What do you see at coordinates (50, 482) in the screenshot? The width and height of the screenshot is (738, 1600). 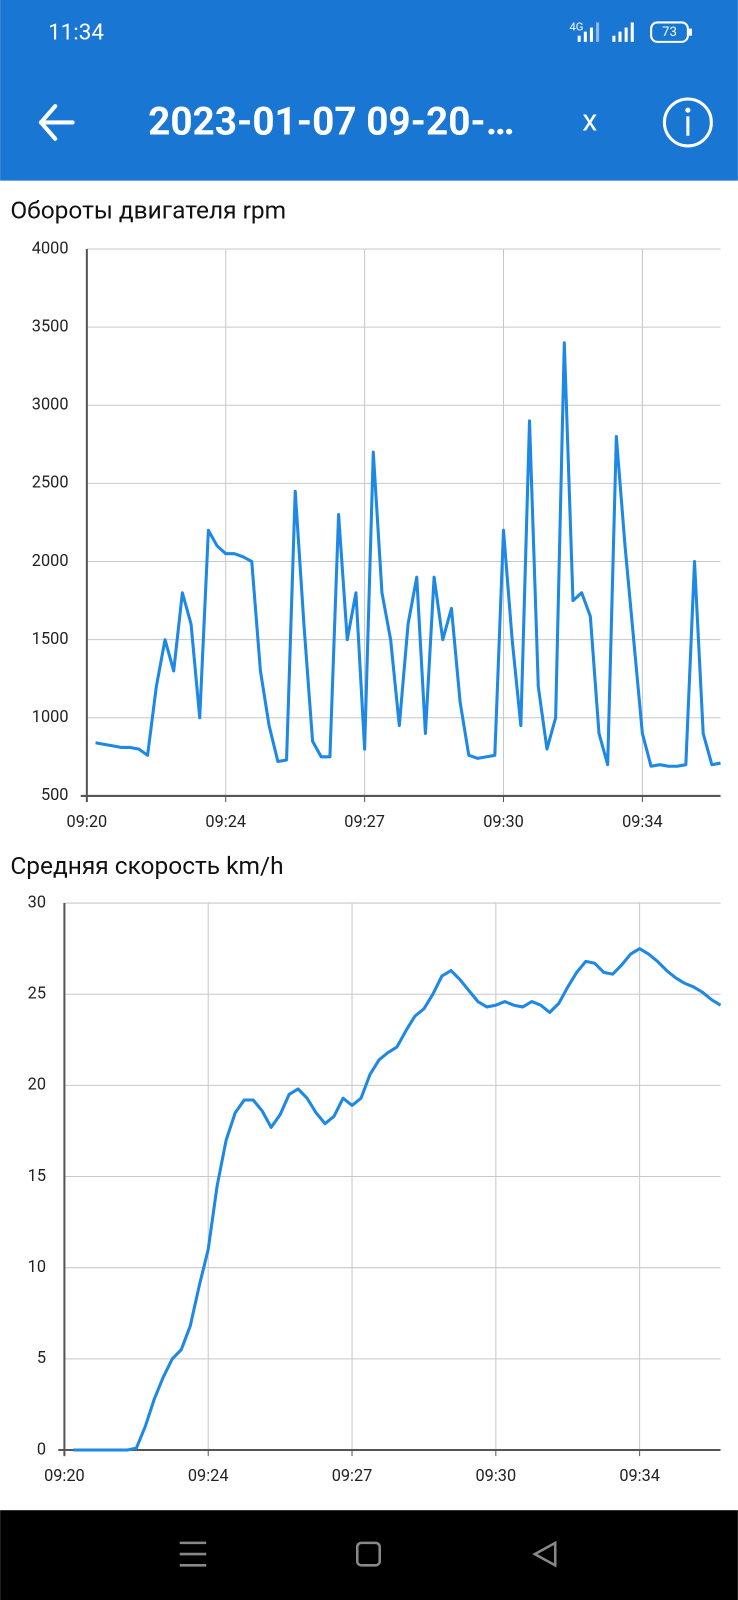 I see `y-tick-label: 2500` at bounding box center [50, 482].